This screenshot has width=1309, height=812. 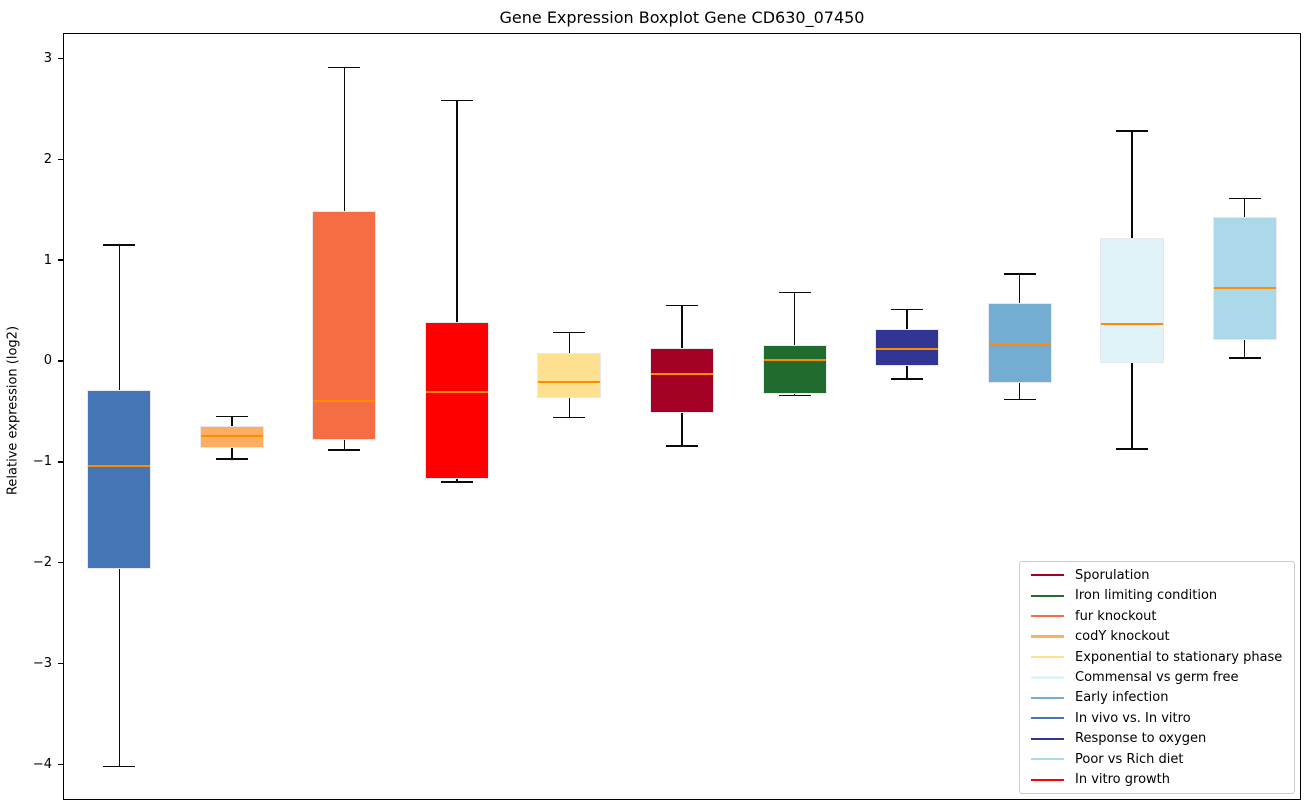 What do you see at coordinates (47, 58) in the screenshot?
I see `y-tick-label: 3` at bounding box center [47, 58].